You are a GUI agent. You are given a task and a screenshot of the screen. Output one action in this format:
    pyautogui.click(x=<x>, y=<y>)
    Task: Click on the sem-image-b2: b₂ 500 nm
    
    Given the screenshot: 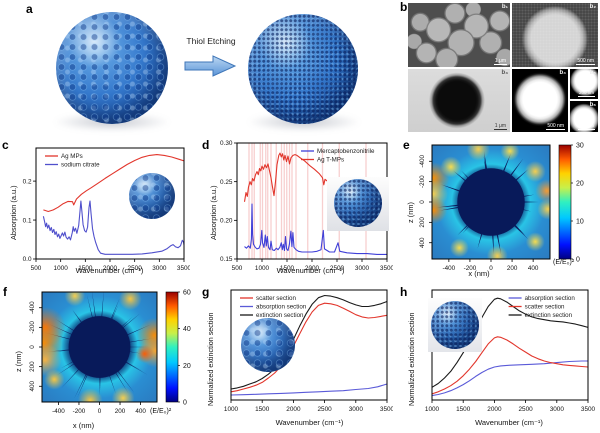 What is the action you would take?
    pyautogui.click(x=555, y=35)
    